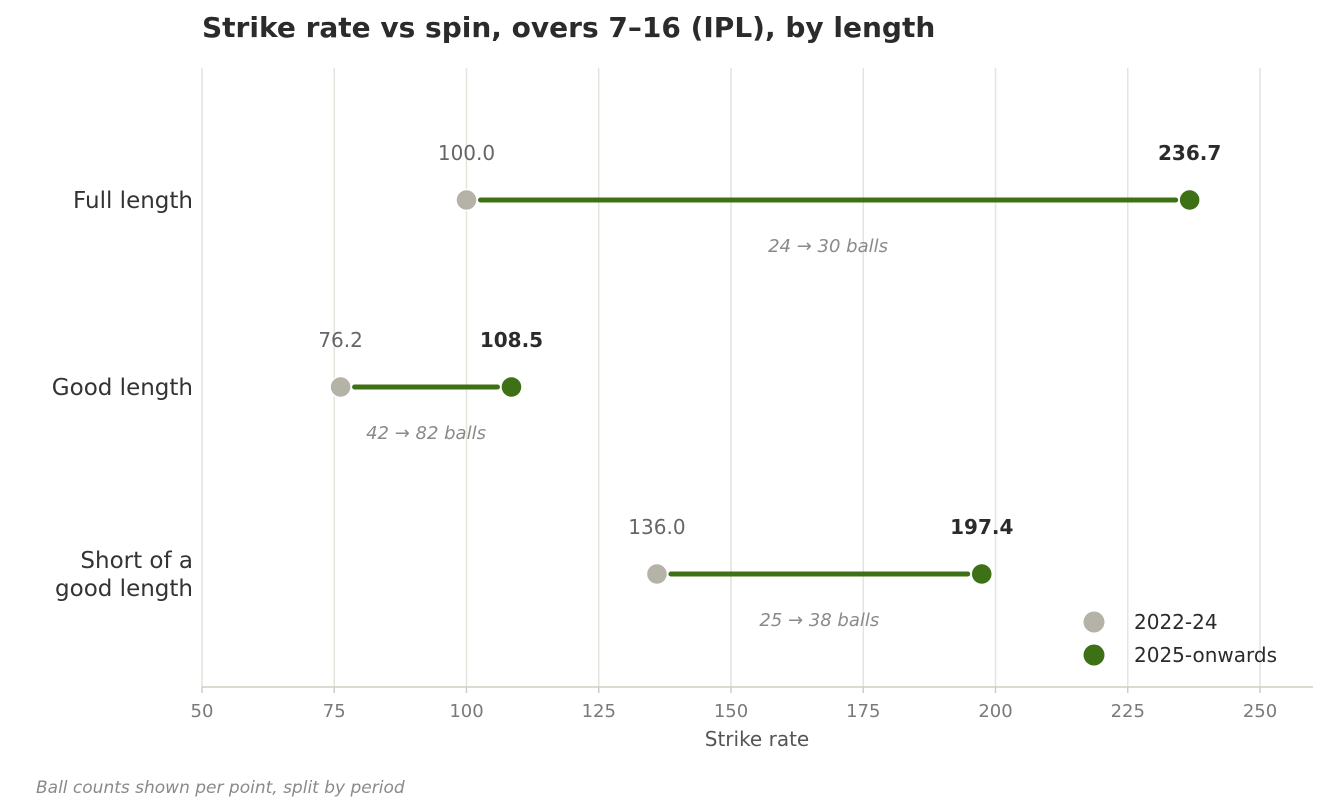 The height and width of the screenshot is (806, 1330). Describe the element at coordinates (752, 704) in the screenshot. I see `x-axis: 50 75 100 125 150 175 200 225 250` at that location.